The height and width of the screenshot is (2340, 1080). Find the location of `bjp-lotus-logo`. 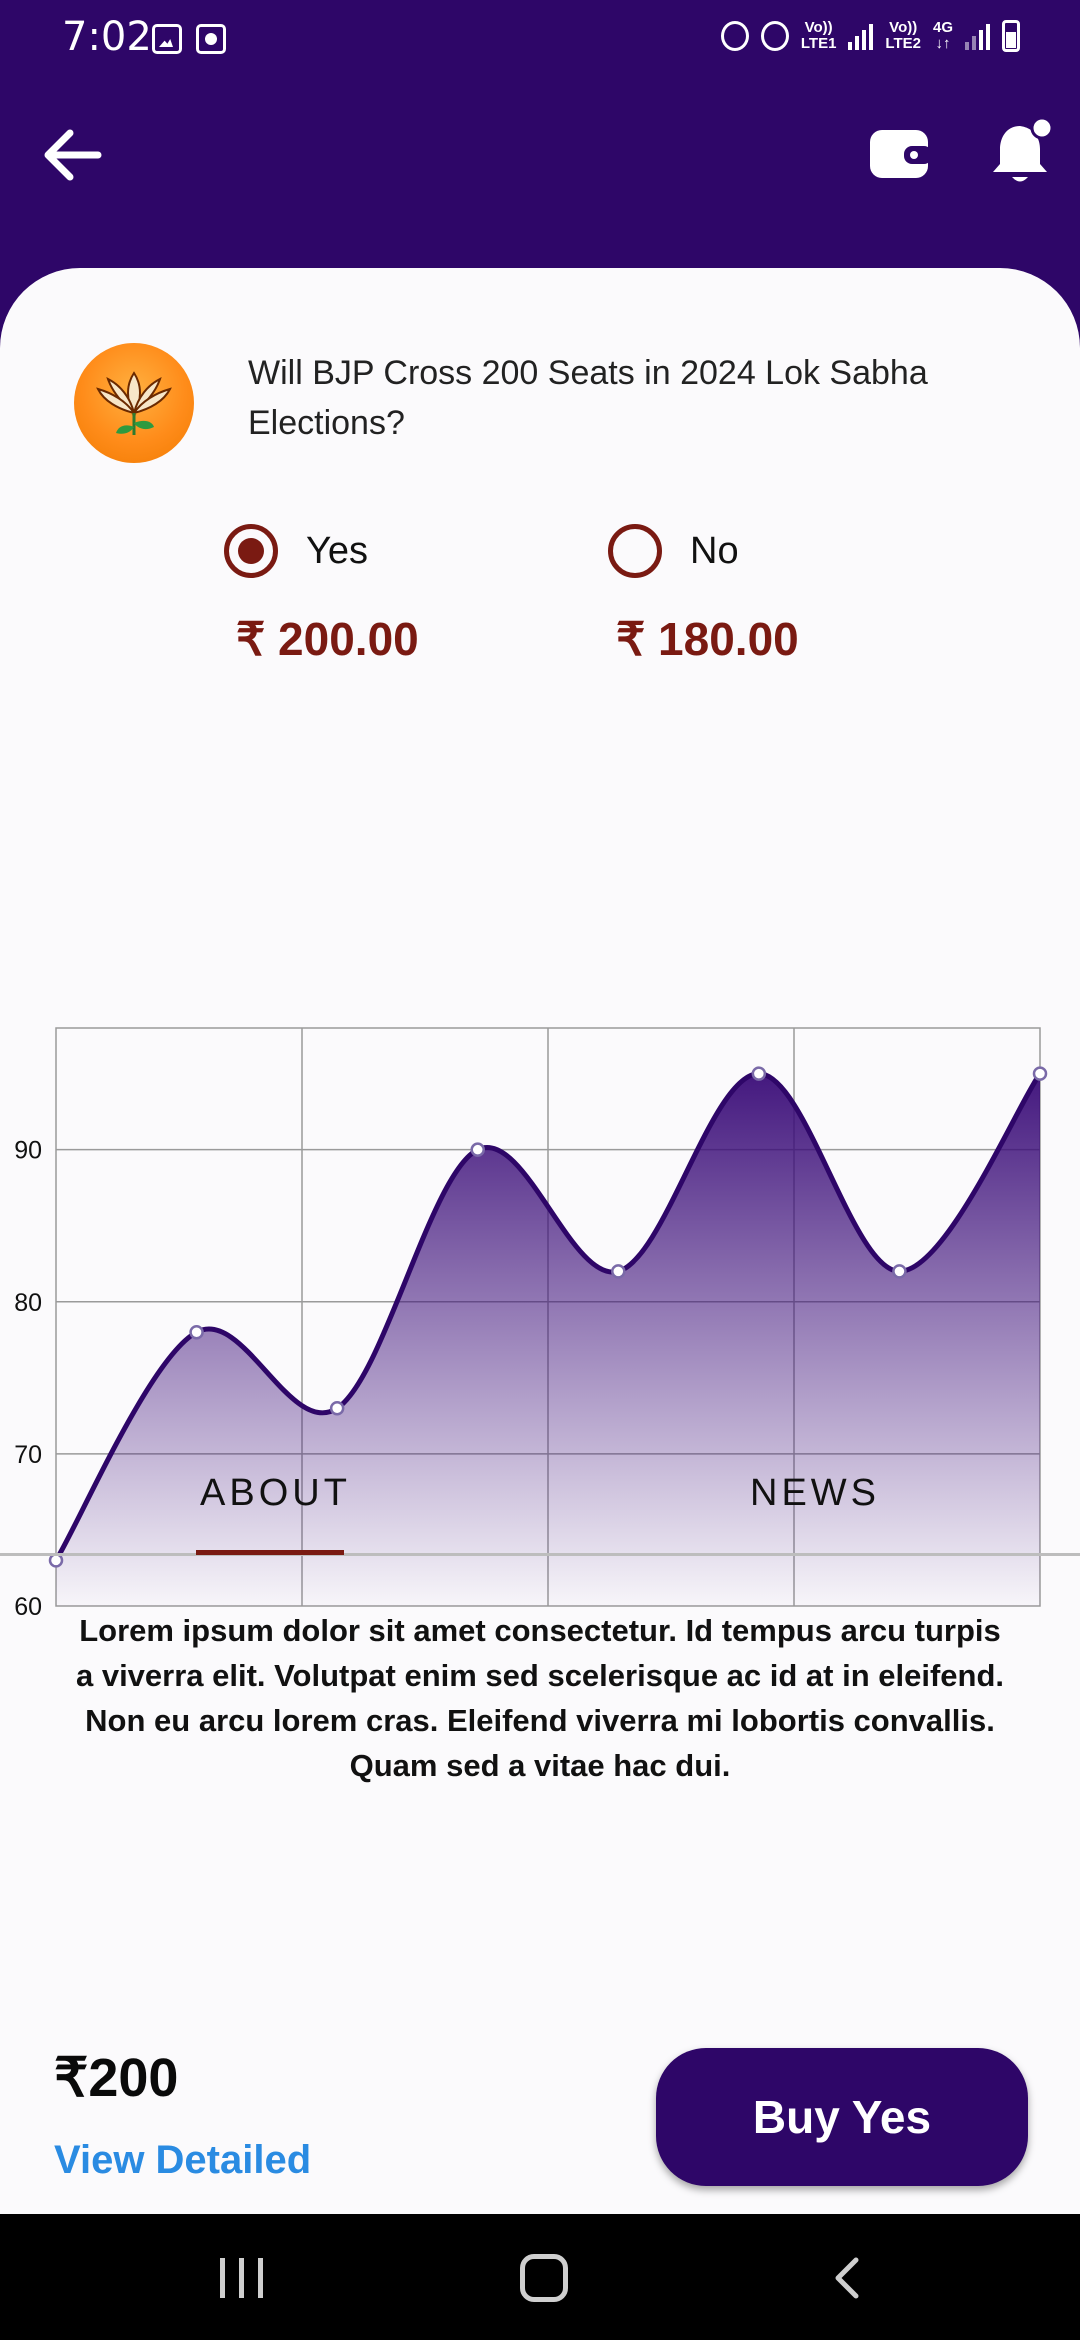

bjp-lotus-logo is located at coordinates (134, 403).